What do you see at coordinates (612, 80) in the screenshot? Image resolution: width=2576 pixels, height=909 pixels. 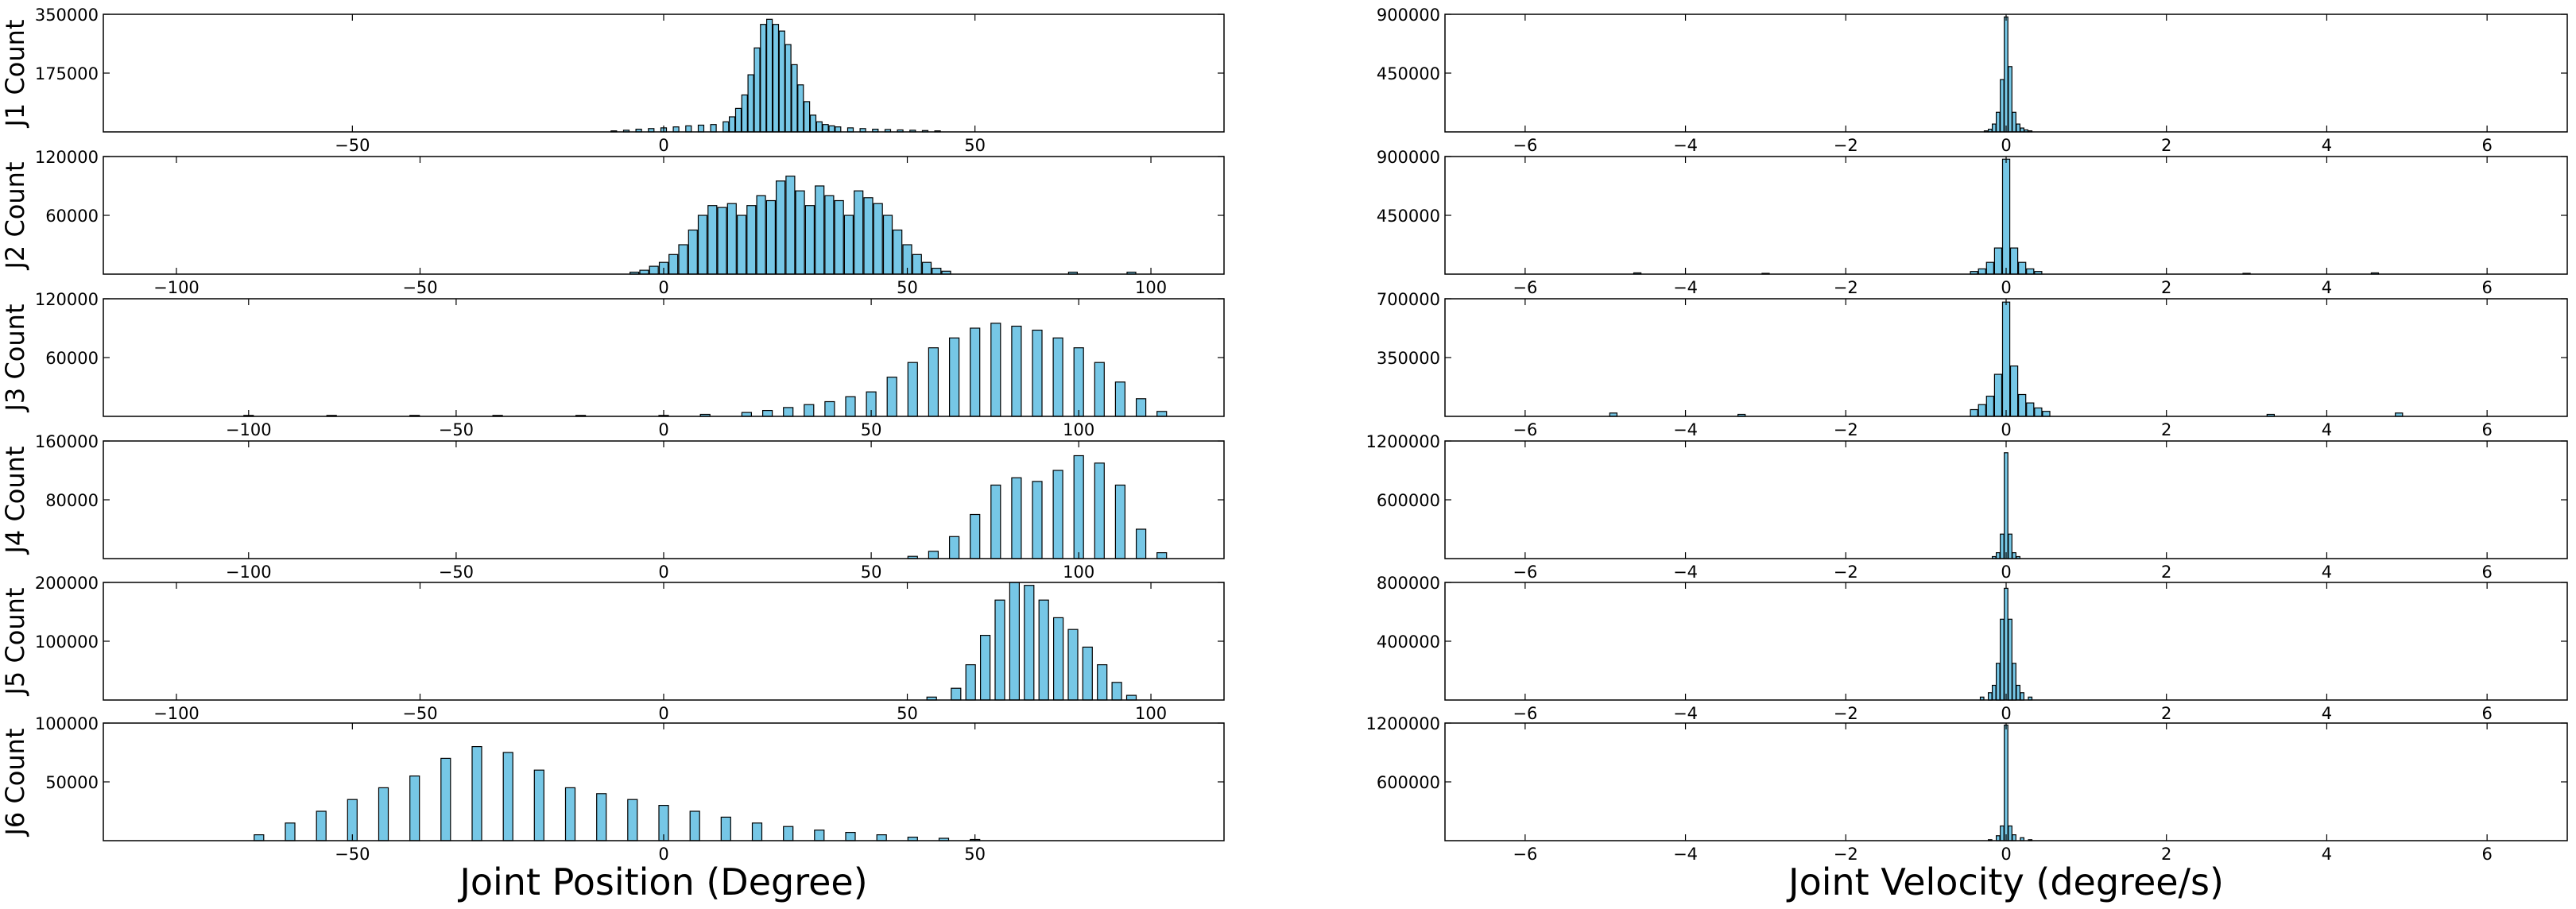 I see `chart-panel-1: −50 0 50 175000 350000 J1 Count` at bounding box center [612, 80].